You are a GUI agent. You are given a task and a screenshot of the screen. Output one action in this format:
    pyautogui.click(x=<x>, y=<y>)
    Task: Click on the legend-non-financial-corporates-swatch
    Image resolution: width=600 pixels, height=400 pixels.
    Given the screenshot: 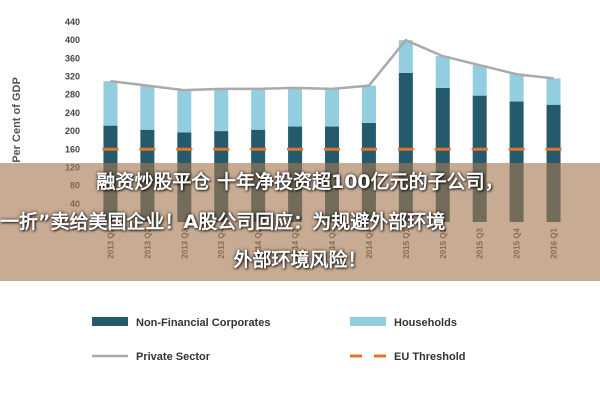 What is the action you would take?
    pyautogui.click(x=110, y=321)
    